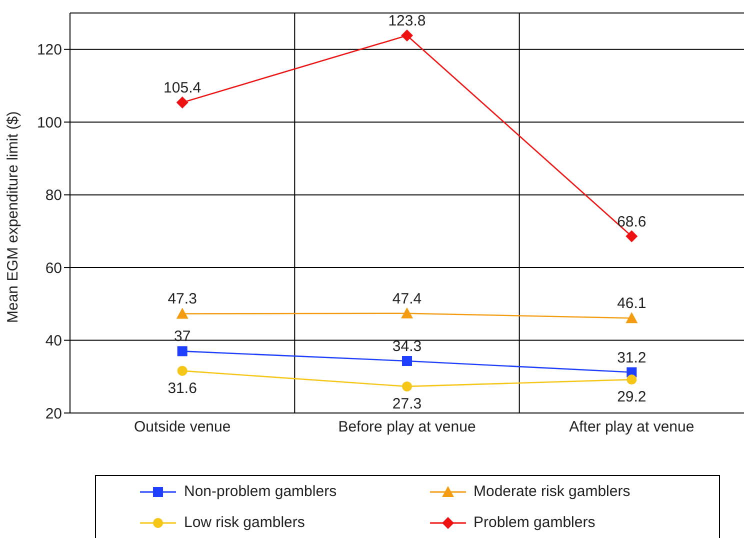 Image resolution: width=744 pixels, height=538 pixels. What do you see at coordinates (13, 217) in the screenshot?
I see `y-axis-title: Mean EGM expenditure limit ($)` at bounding box center [13, 217].